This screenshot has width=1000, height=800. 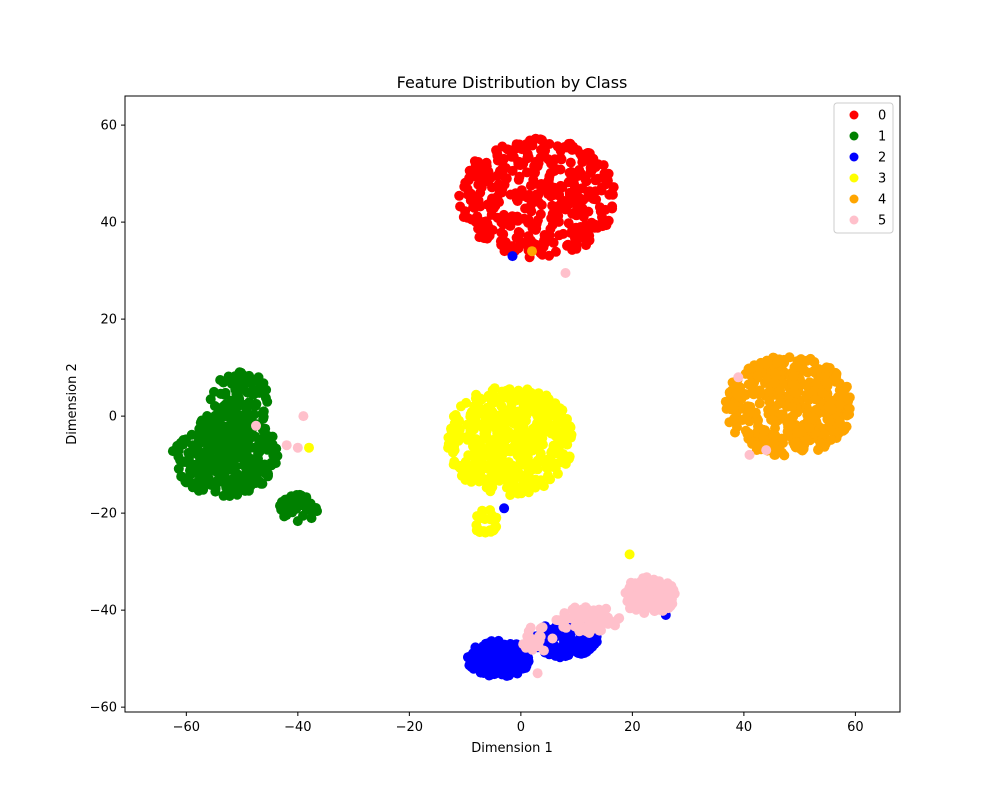 What do you see at coordinates (882, 179) in the screenshot?
I see `legend-label-3: 3` at bounding box center [882, 179].